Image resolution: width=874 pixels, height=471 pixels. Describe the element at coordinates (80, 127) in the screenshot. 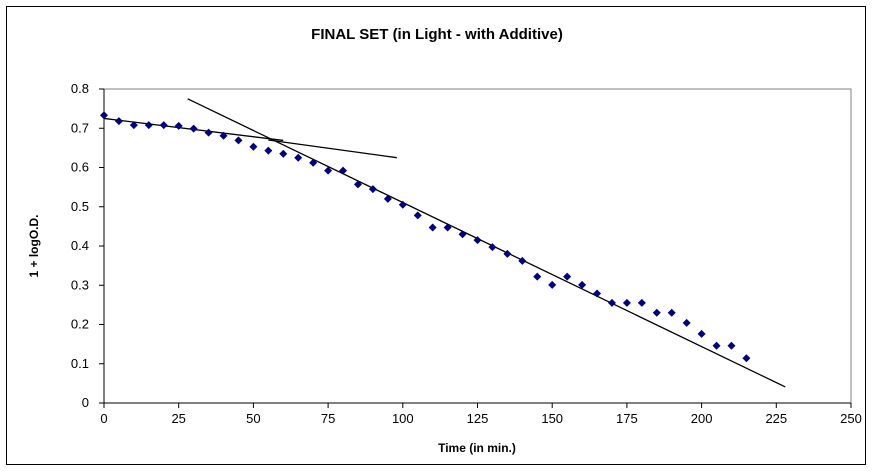

I see `y-tick-label: 0.7` at that location.